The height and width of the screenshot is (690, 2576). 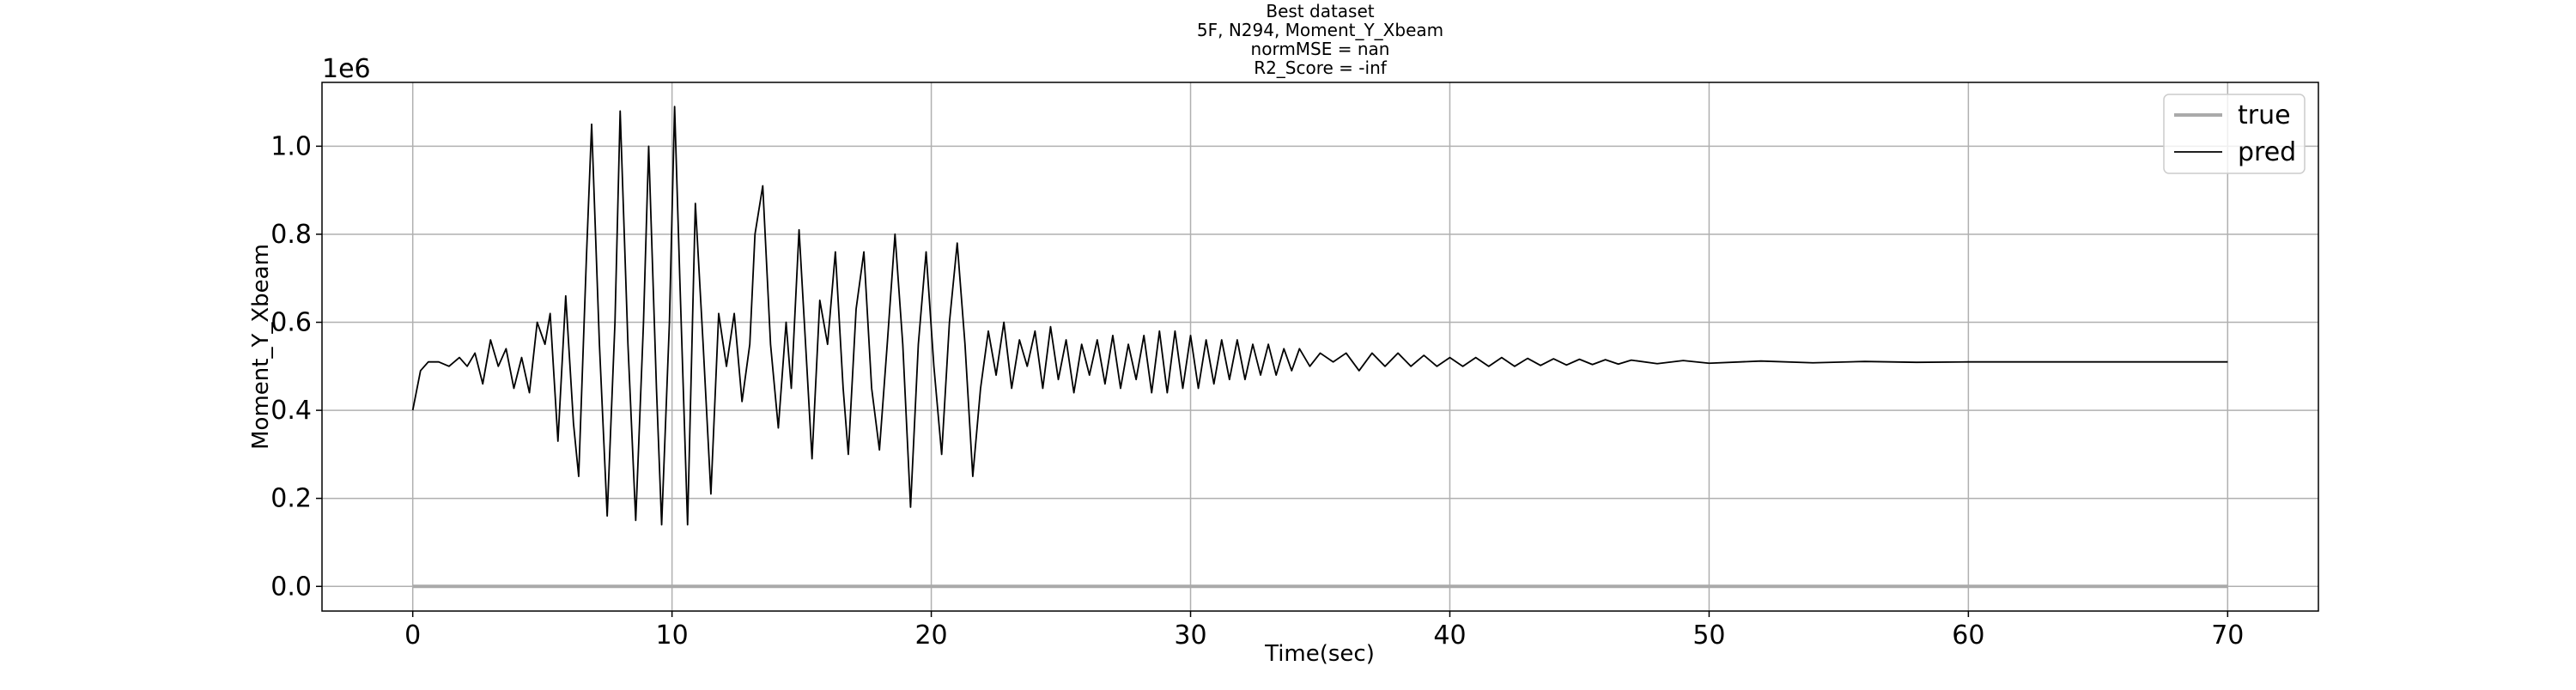 I want to click on x-tick-label: 60, so click(x=1968, y=635).